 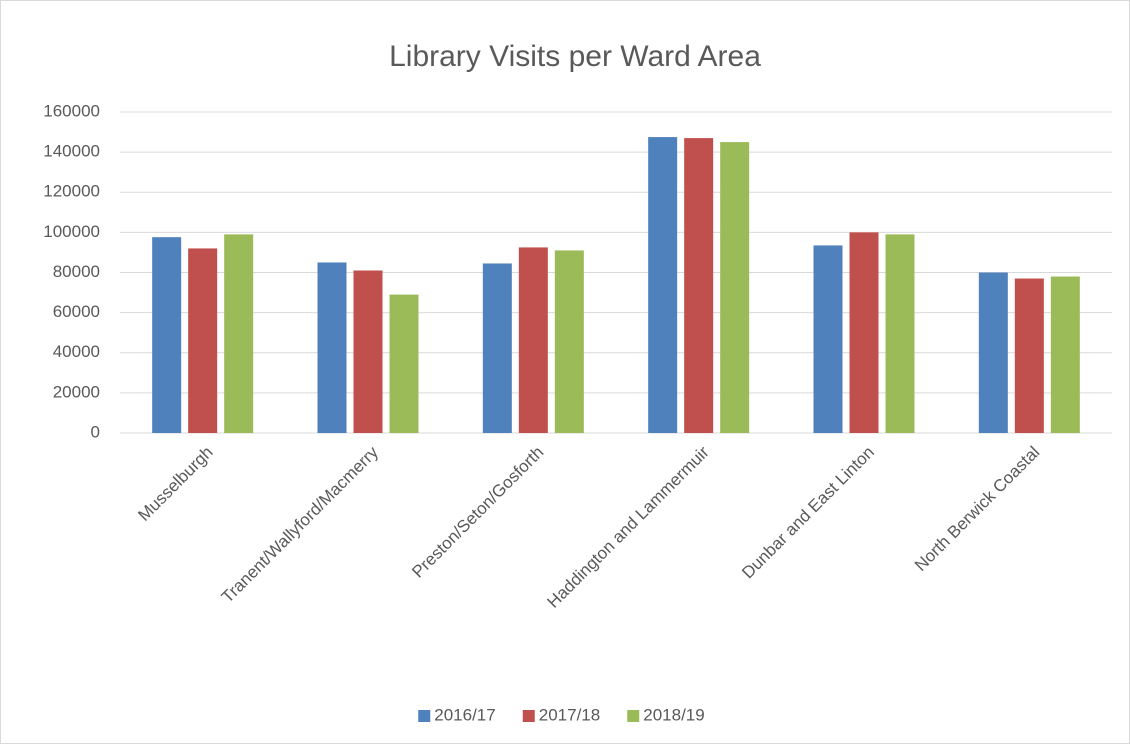 I want to click on y-tick-label: 0, so click(x=95, y=431).